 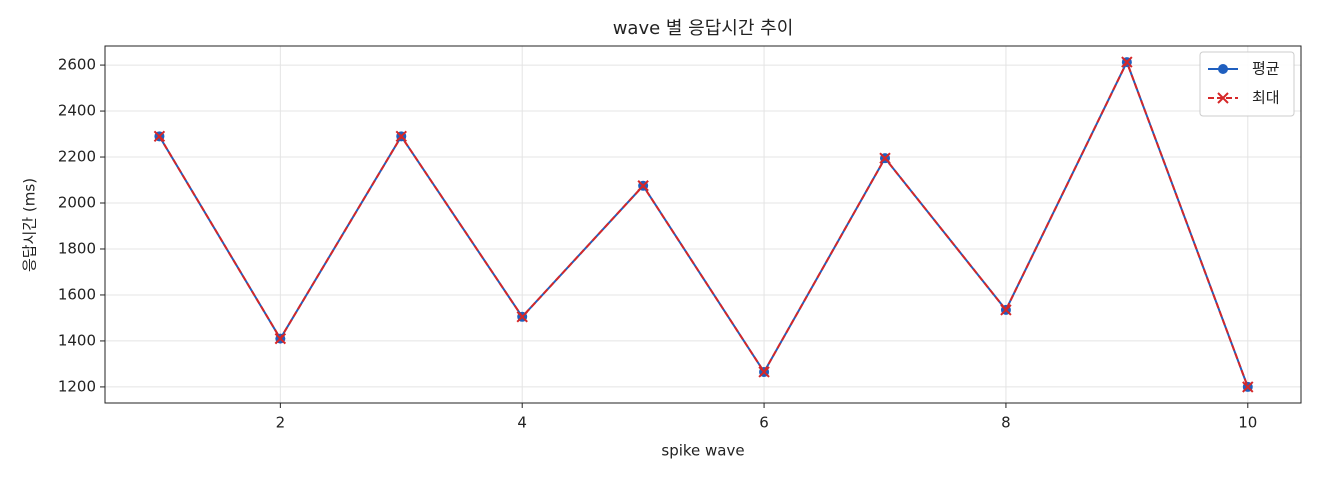 What do you see at coordinates (1006, 423) in the screenshot?
I see `x-tick-label: 8` at bounding box center [1006, 423].